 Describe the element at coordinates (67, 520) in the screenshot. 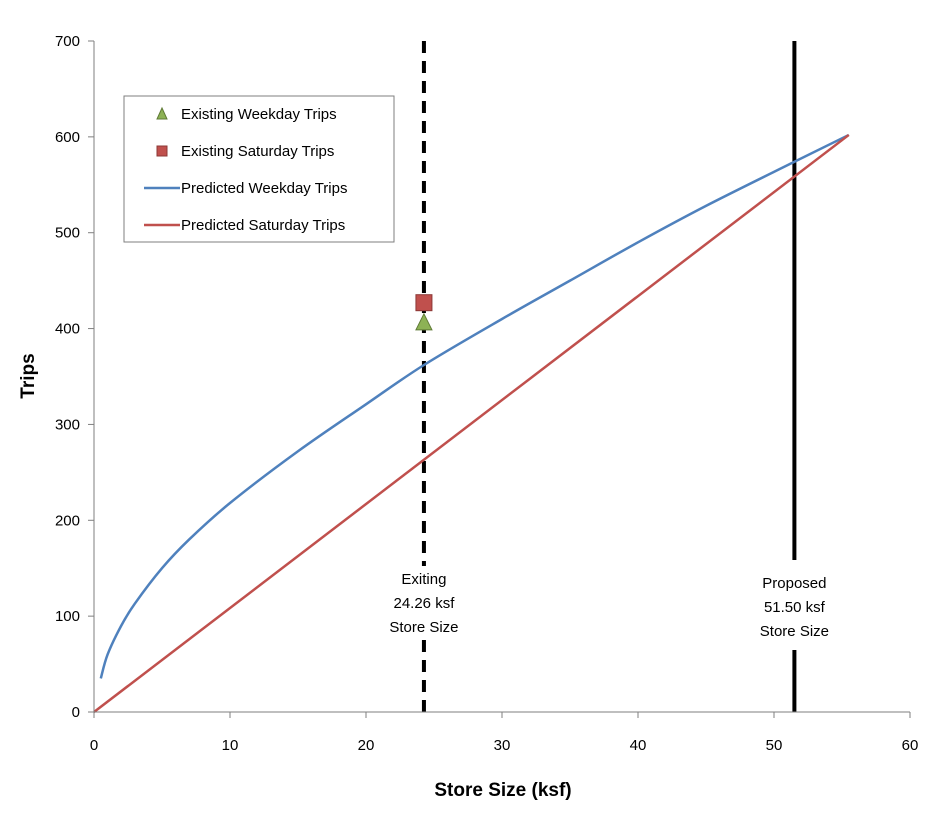

I see `y-tick-label: 200` at that location.